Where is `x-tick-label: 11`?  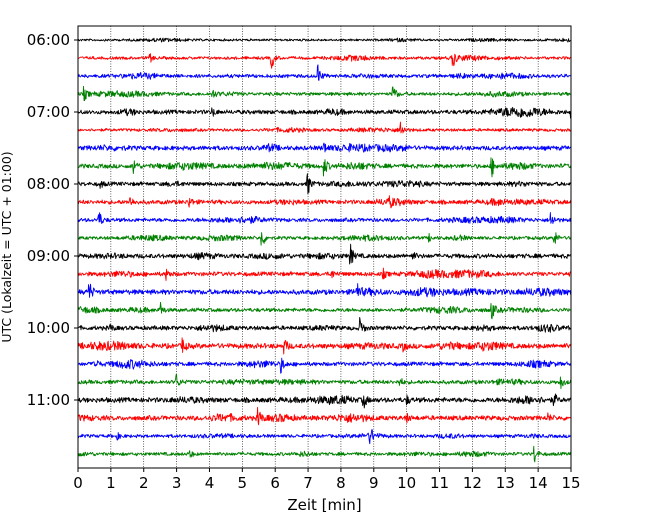
x-tick-label: 11 is located at coordinates (439, 483).